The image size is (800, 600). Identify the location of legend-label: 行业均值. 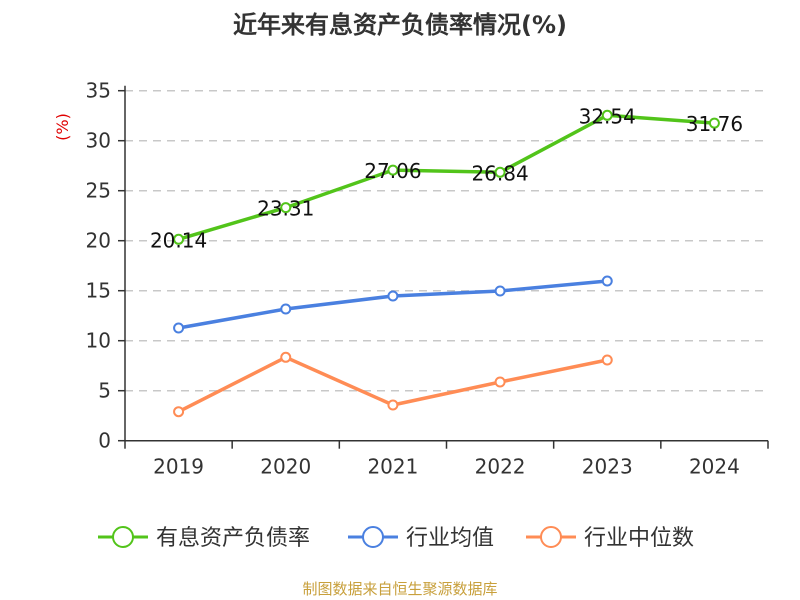
(450, 538).